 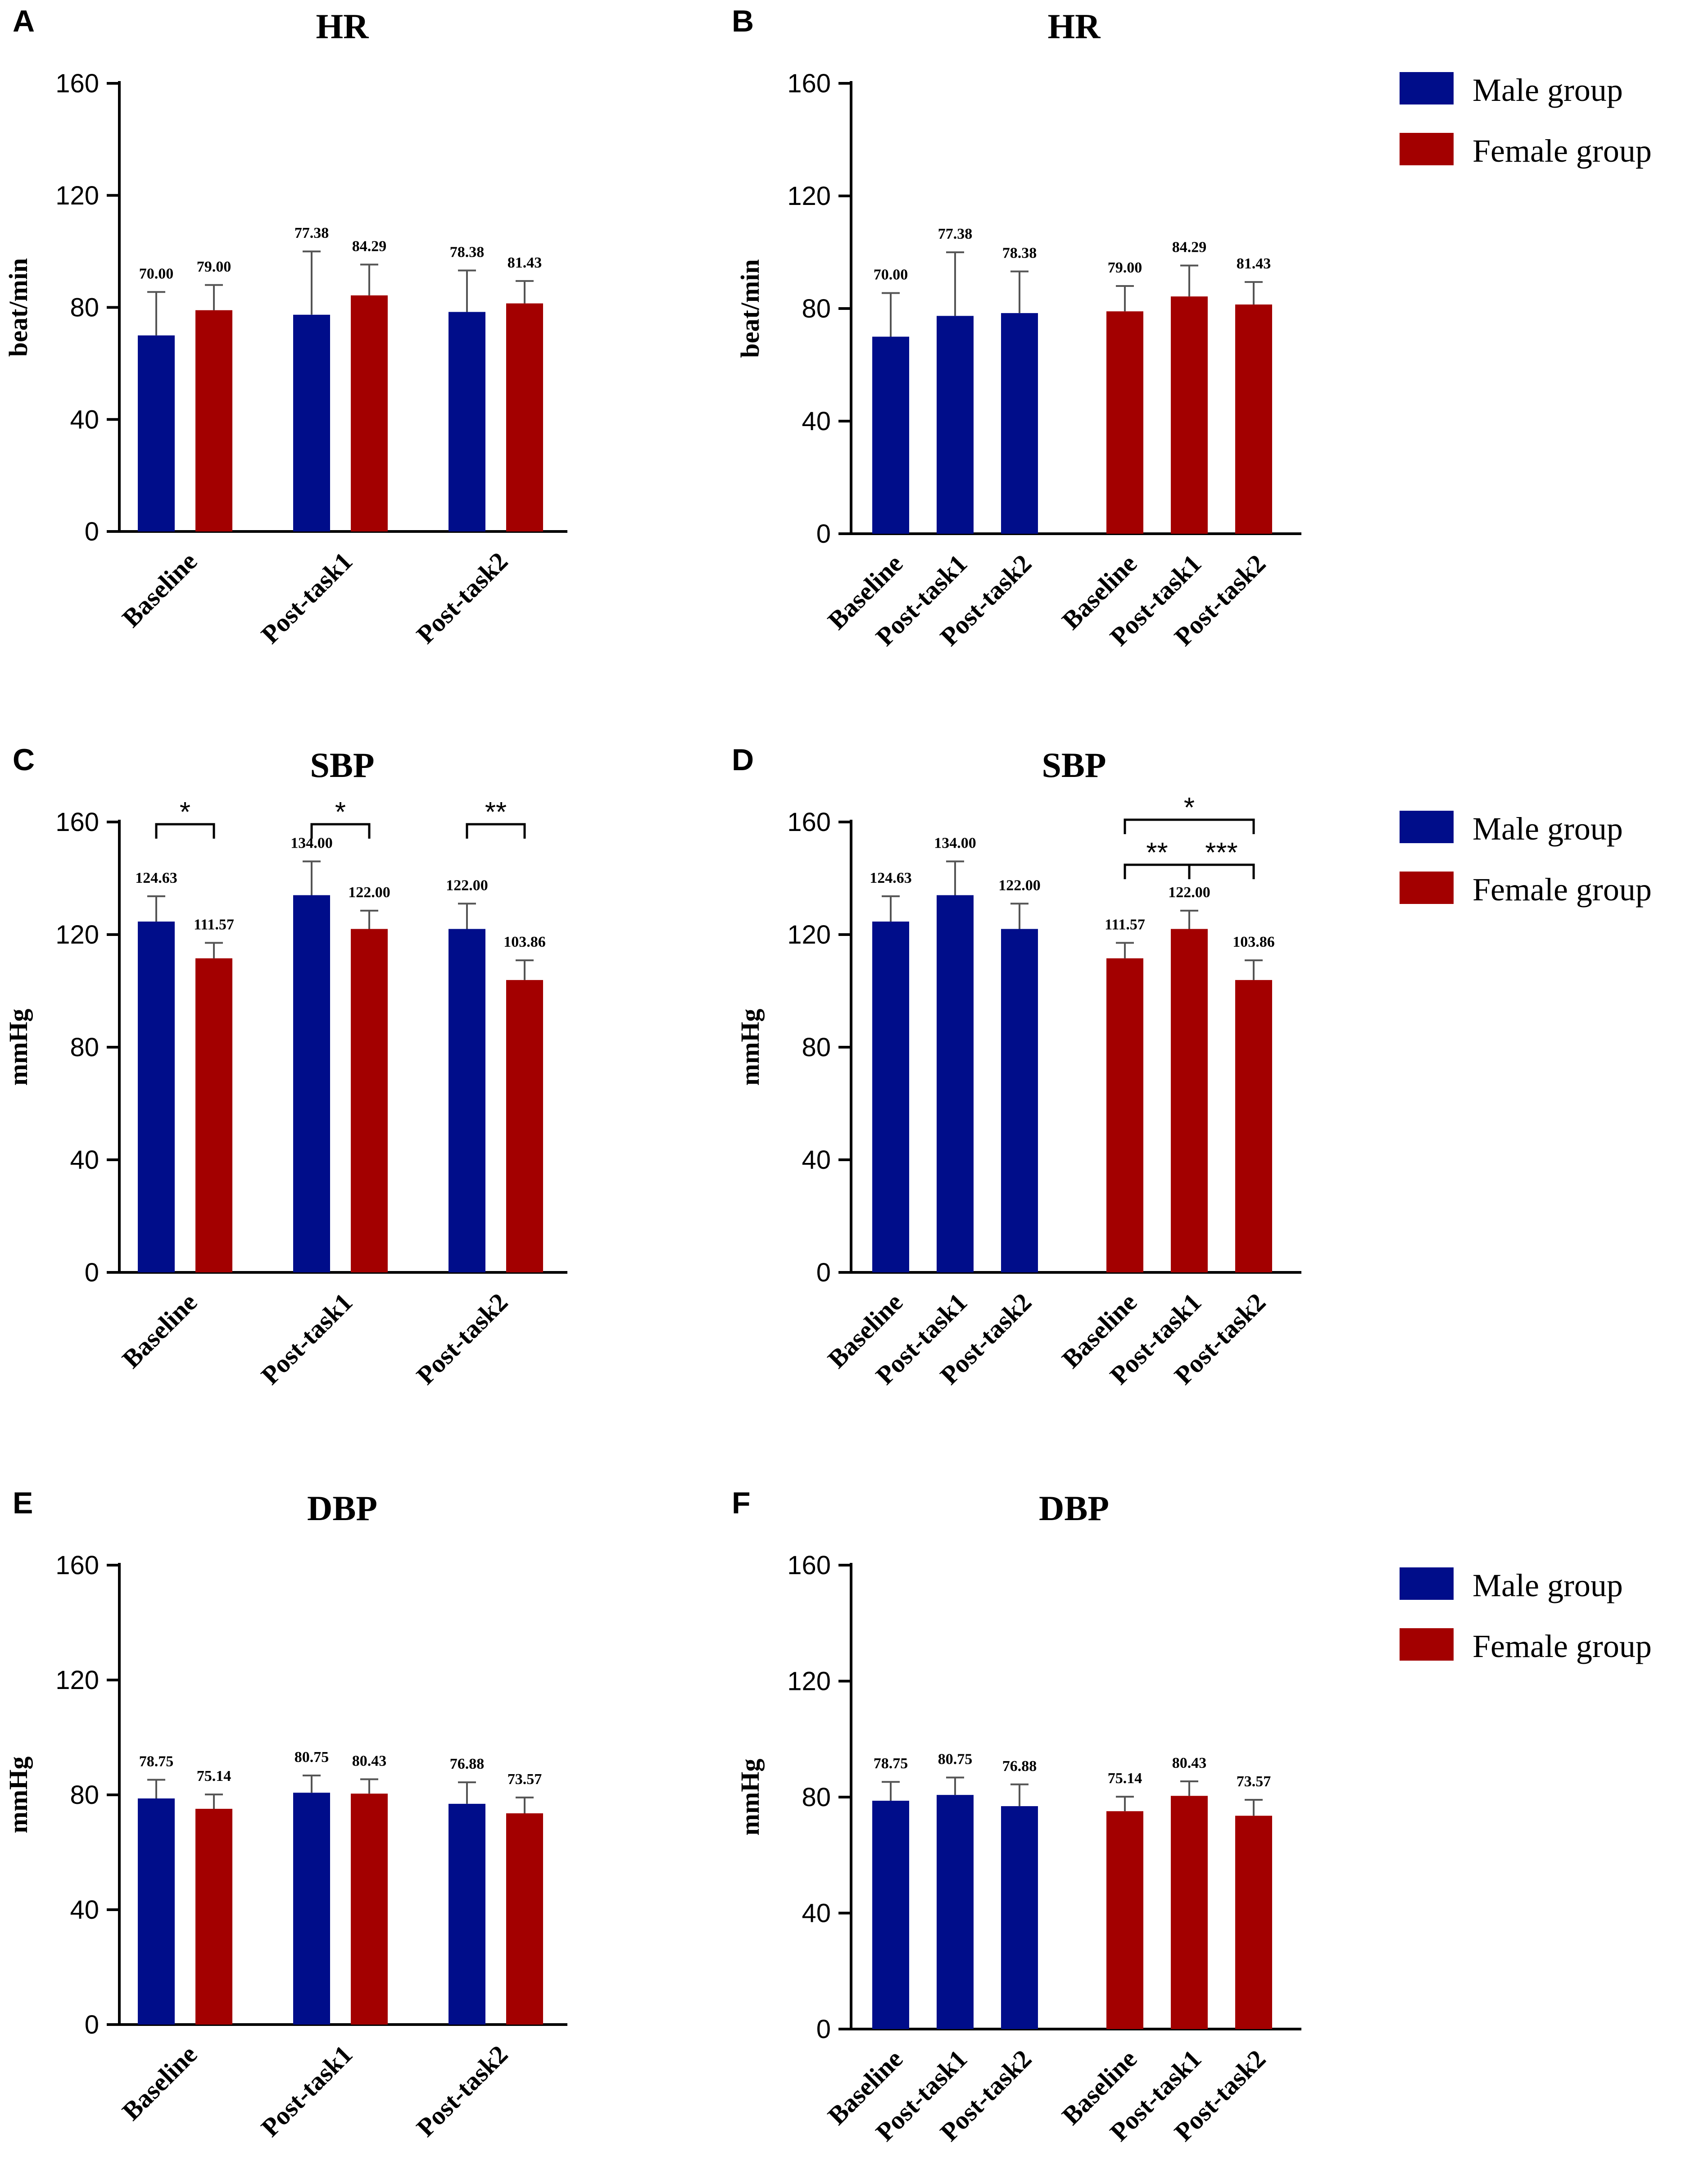 What do you see at coordinates (891, 878) in the screenshot?
I see `data-label: 124.63` at bounding box center [891, 878].